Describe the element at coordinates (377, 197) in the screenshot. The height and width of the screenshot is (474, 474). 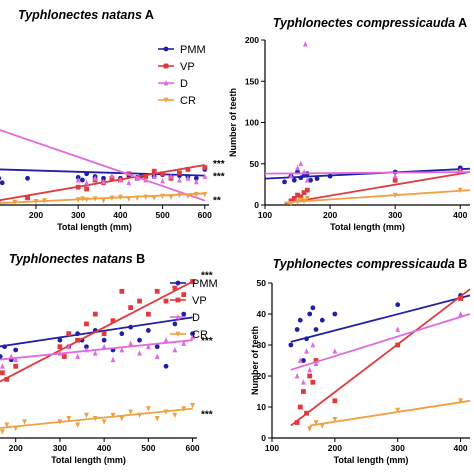
I see `series-cr` at that location.